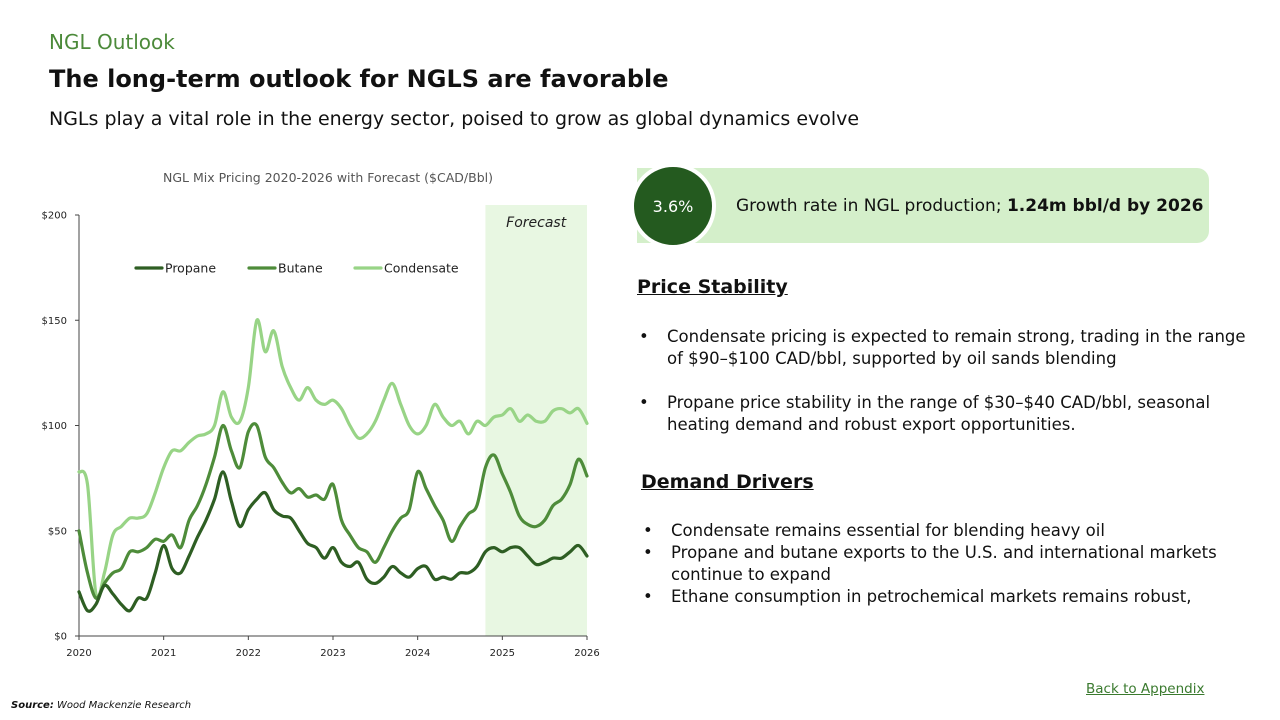  Describe the element at coordinates (536, 223) in the screenshot. I see `forecast-label: Forecast` at that location.